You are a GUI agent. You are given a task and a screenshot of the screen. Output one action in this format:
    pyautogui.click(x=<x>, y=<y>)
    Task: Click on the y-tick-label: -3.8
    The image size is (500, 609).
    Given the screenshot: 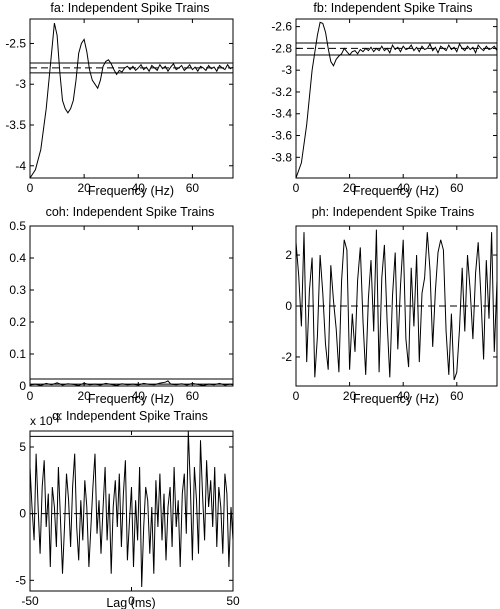 What is the action you would take?
    pyautogui.click(x=281, y=157)
    